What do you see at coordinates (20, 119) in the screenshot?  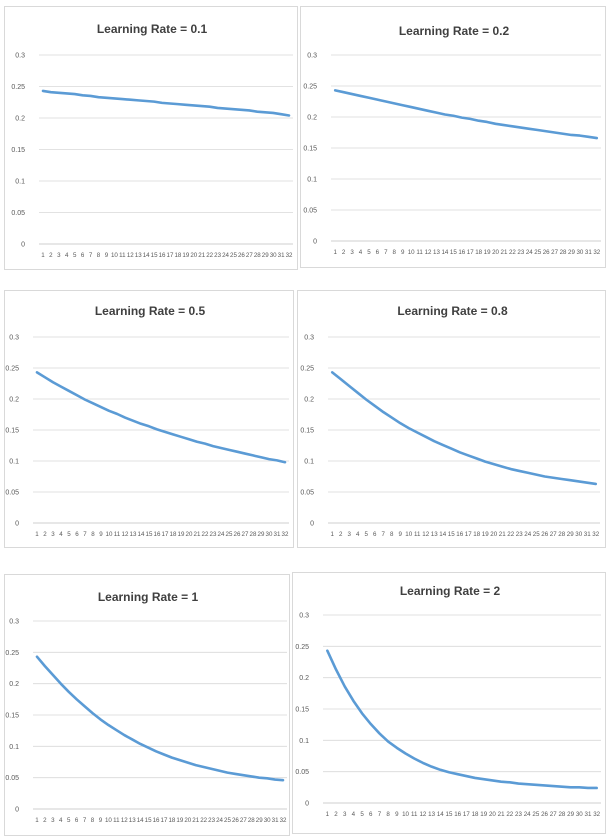 I see `y-tick-label: 0.2` at bounding box center [20, 119].